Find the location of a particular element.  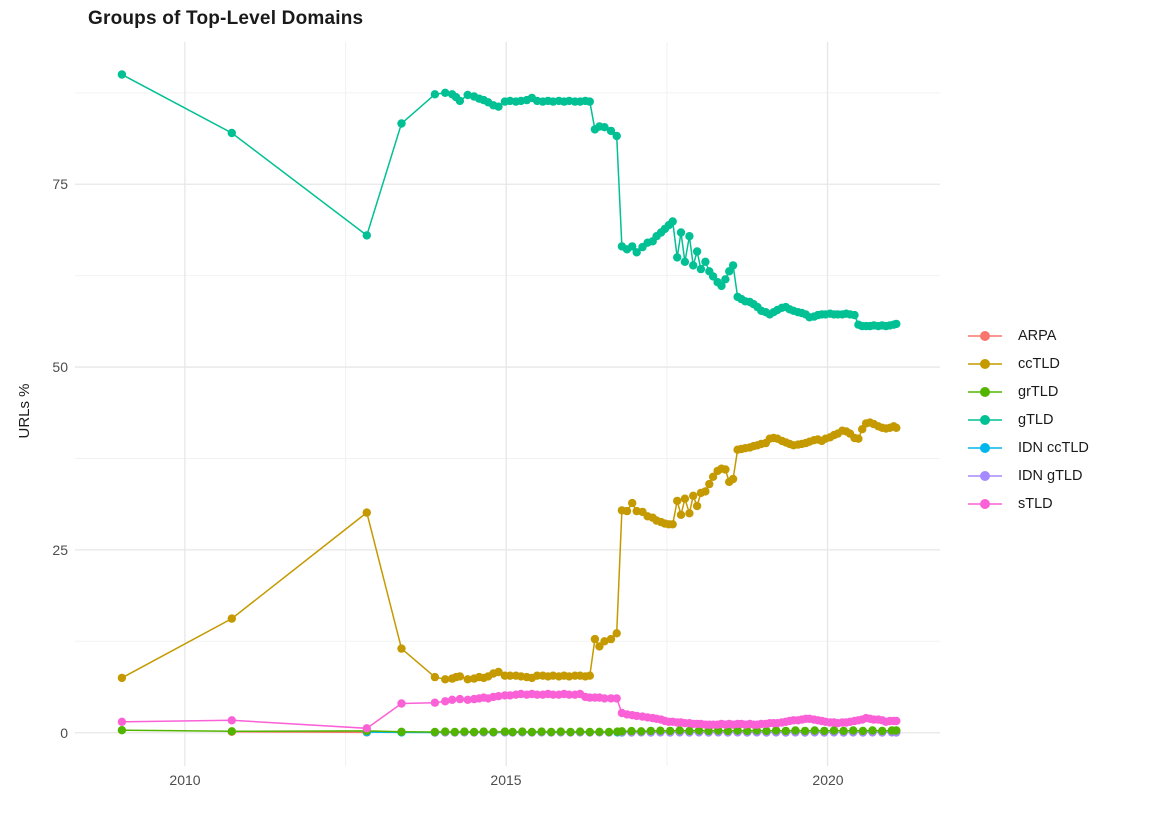

x-tick-label: 2020 is located at coordinates (828, 780).